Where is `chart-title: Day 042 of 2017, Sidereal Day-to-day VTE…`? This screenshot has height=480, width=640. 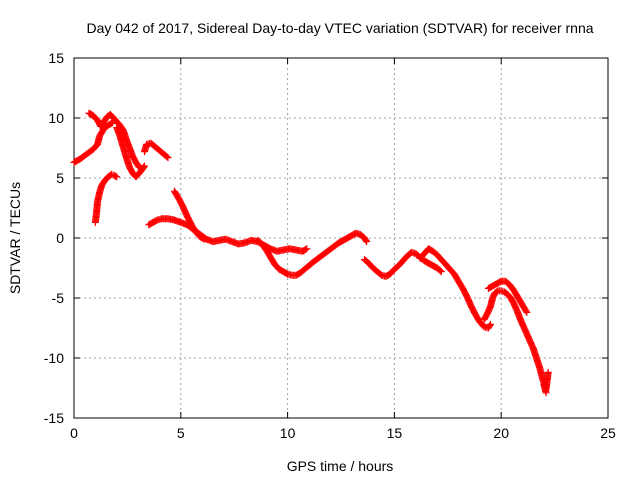
chart-title: Day 042 of 2017, Sidereal Day-to-day VTE… is located at coordinates (339, 28).